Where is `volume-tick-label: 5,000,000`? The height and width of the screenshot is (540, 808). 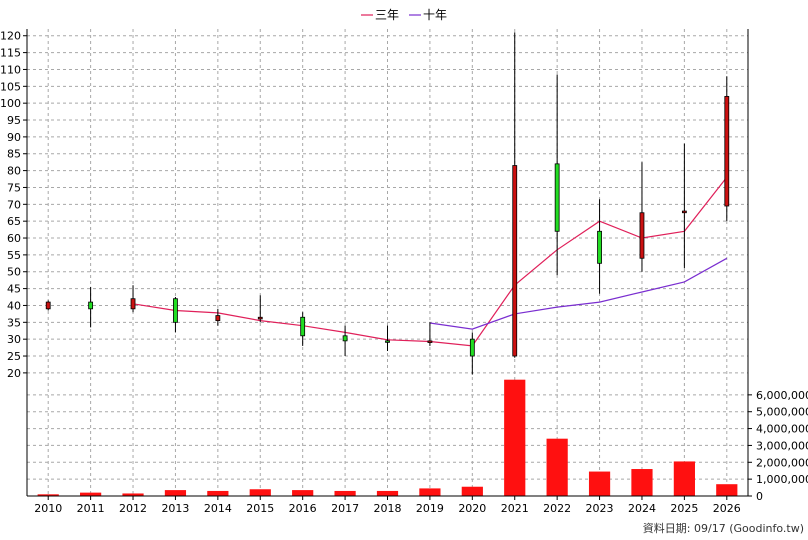 volume-tick-label: 5,000,000 is located at coordinates (782, 412).